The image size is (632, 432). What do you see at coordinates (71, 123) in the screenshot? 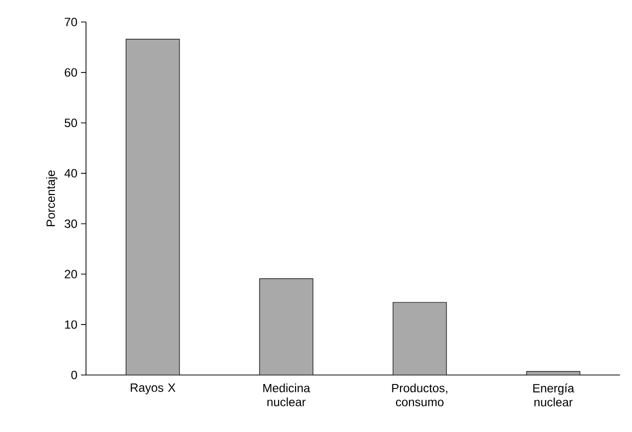
I see `y-tick-label: 50` at bounding box center [71, 123].